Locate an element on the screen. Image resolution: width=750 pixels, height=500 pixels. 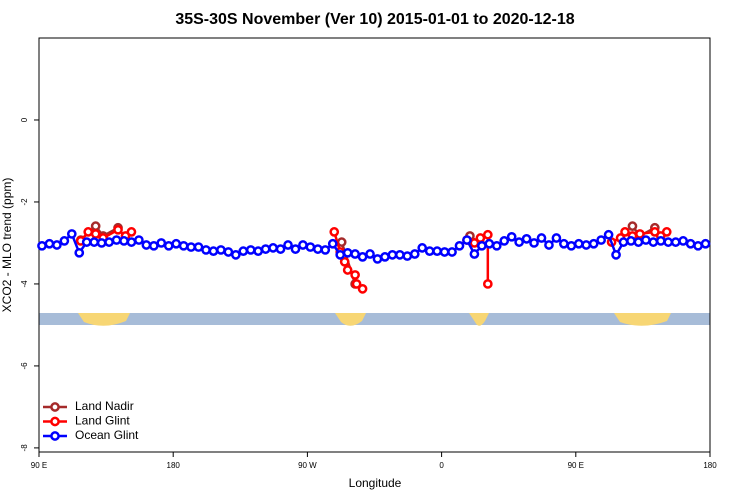
x-tick-label: 90 W is located at coordinates (307, 465).